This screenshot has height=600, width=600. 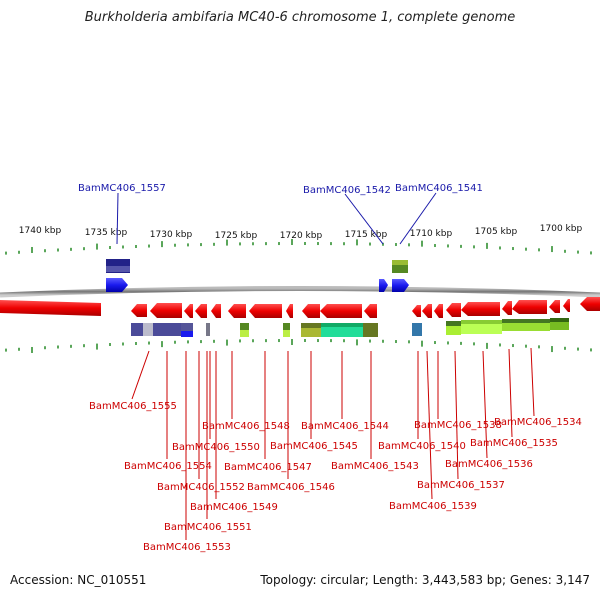 What do you see at coordinates (236, 236) in the screenshot?
I see `scale-label: 1725 kbp` at bounding box center [236, 236].